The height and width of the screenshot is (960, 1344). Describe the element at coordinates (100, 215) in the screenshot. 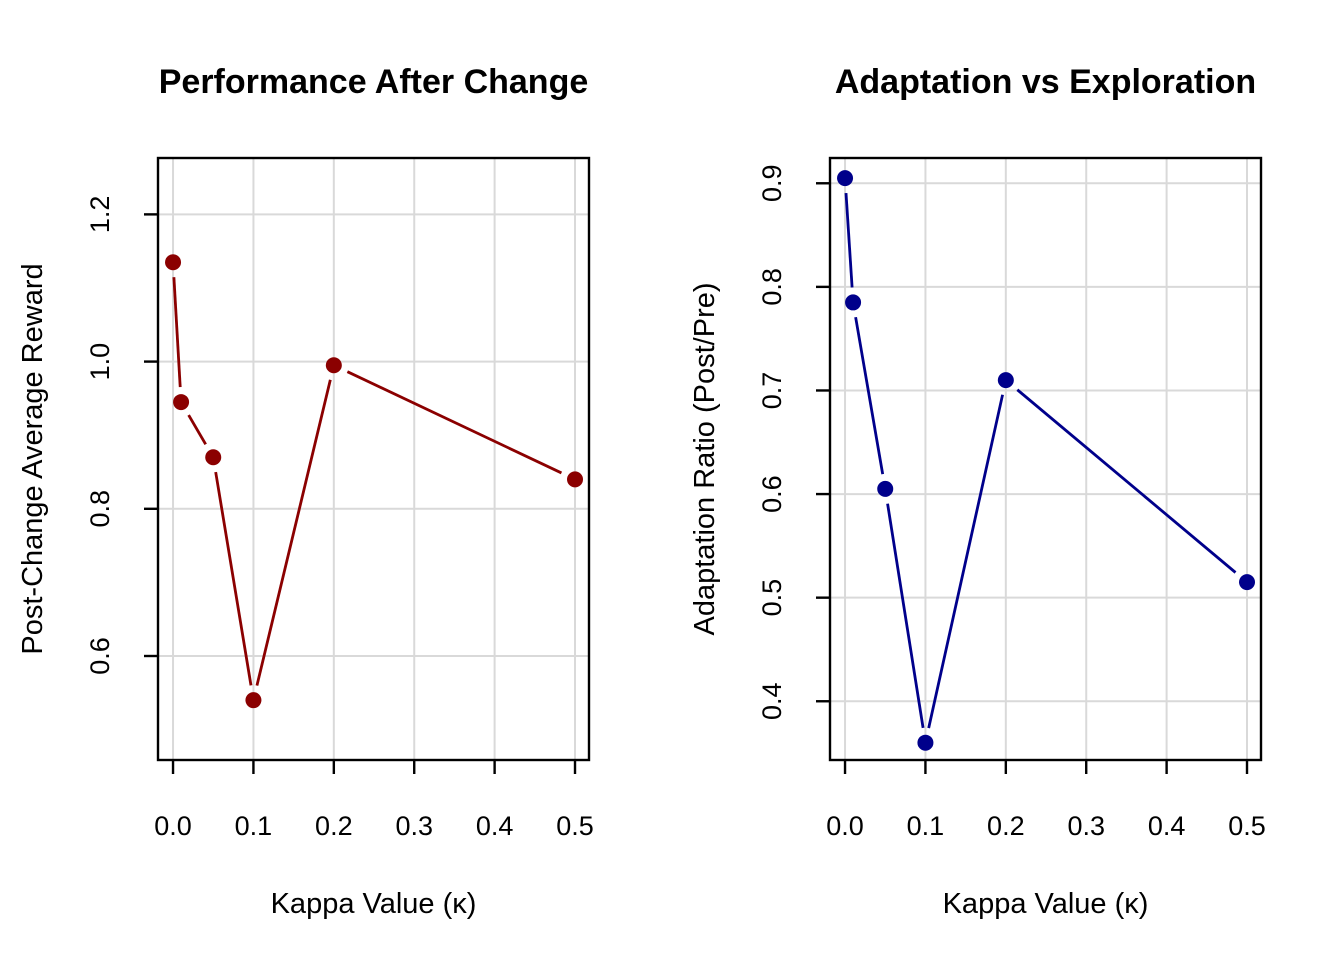

I see `y-tick-label: 1.2` at that location.